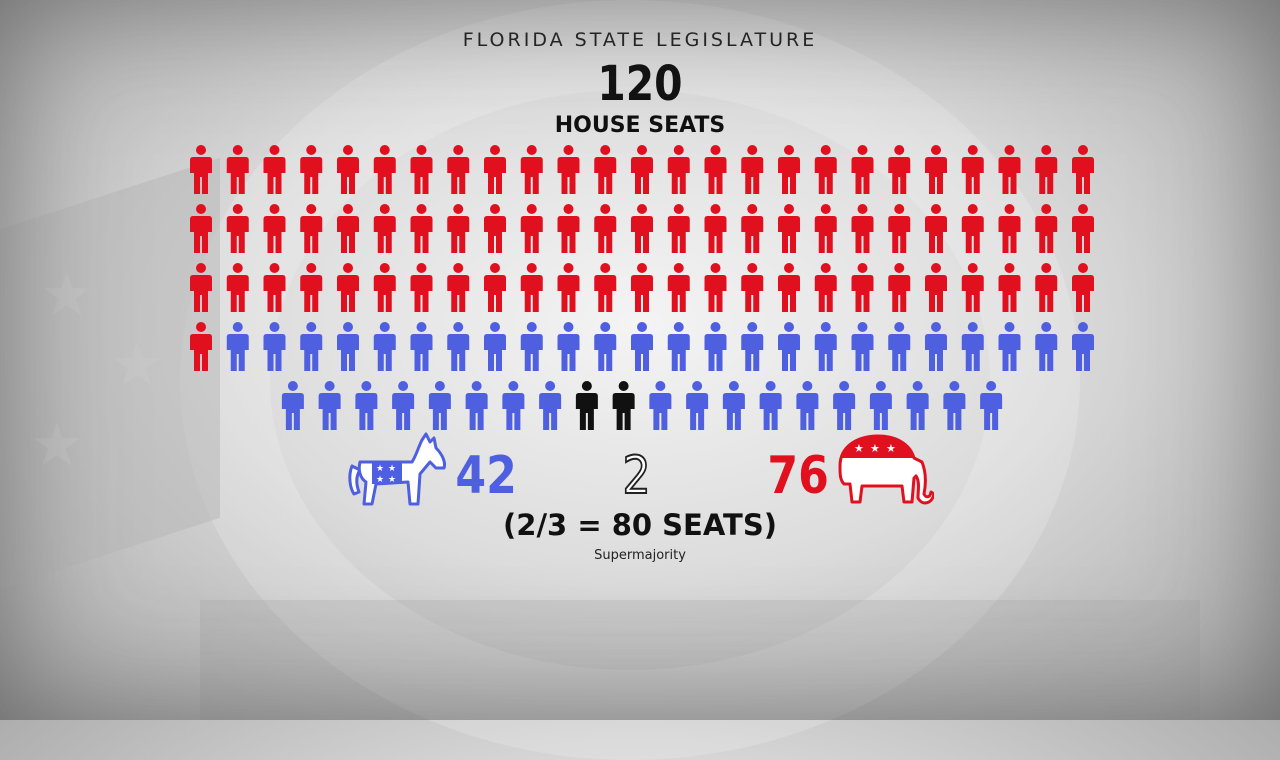 The width and height of the screenshot is (1280, 760). Describe the element at coordinates (798, 476) in the screenshot. I see `republican-count: 76` at that location.